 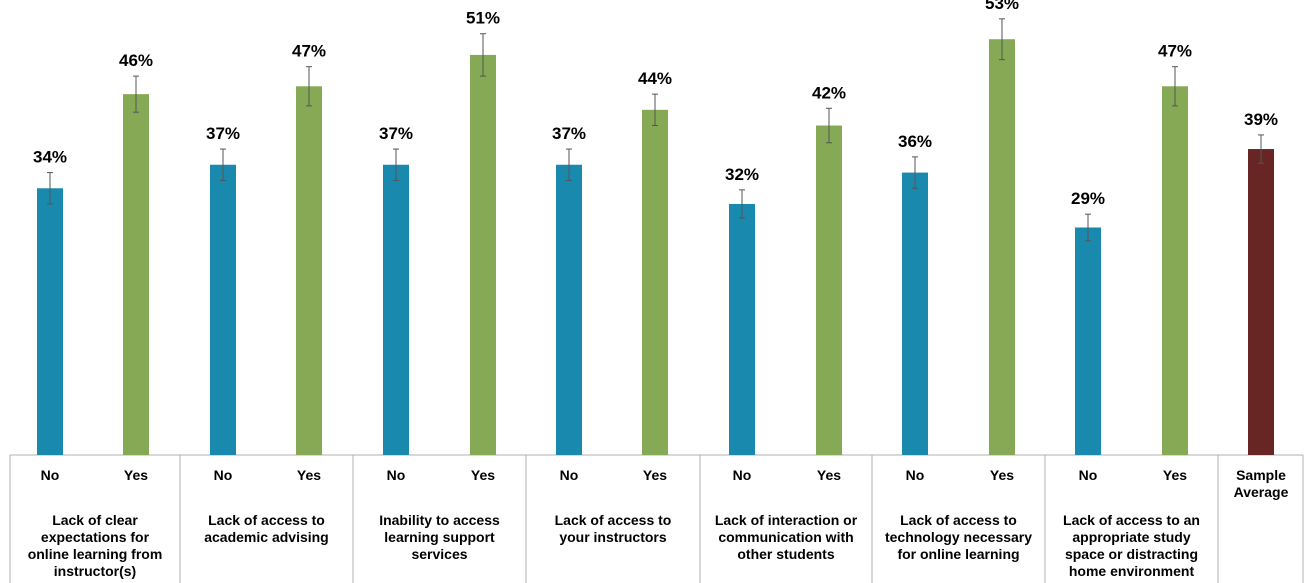 What do you see at coordinates (95, 537) in the screenshot?
I see `group-label: expectations for` at bounding box center [95, 537].